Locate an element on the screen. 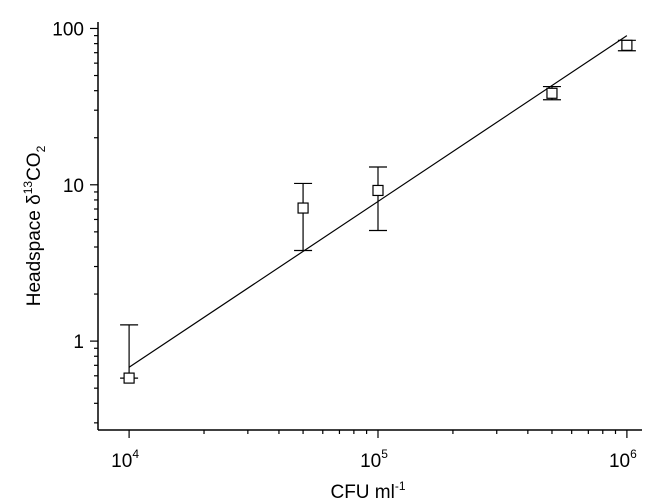 The height and width of the screenshot is (503, 650). y-tick-label: 100 is located at coordinates (68, 29).